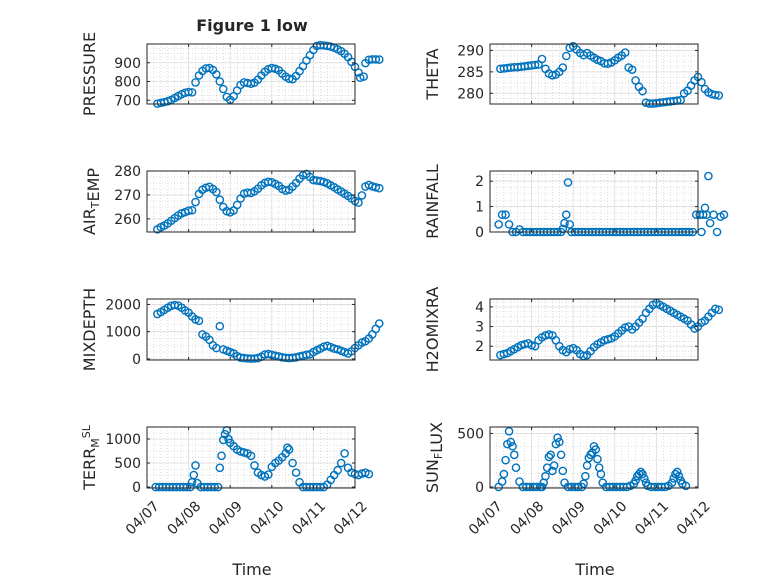 This screenshot has height=583, width=778. Describe the element at coordinates (470, 73) in the screenshot. I see `y-tick-label: 285` at that location.